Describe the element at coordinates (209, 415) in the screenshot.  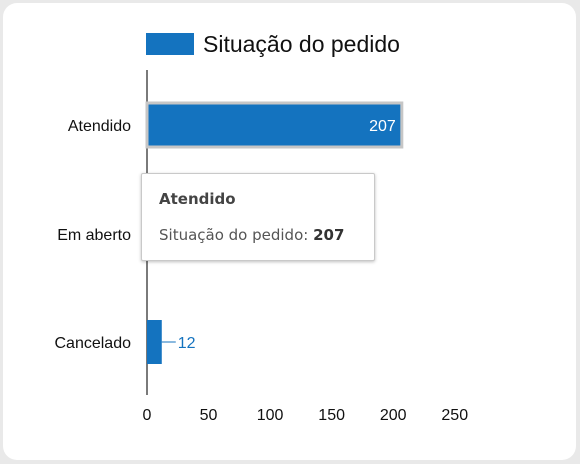
I see `x-tick-label: 50` at that location.